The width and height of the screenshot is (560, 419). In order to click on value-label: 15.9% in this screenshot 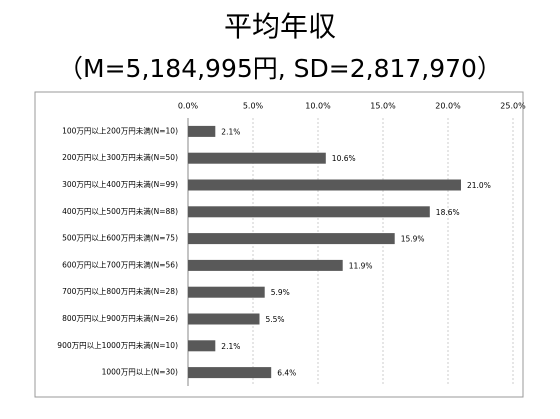, I will do `click(413, 239)`.